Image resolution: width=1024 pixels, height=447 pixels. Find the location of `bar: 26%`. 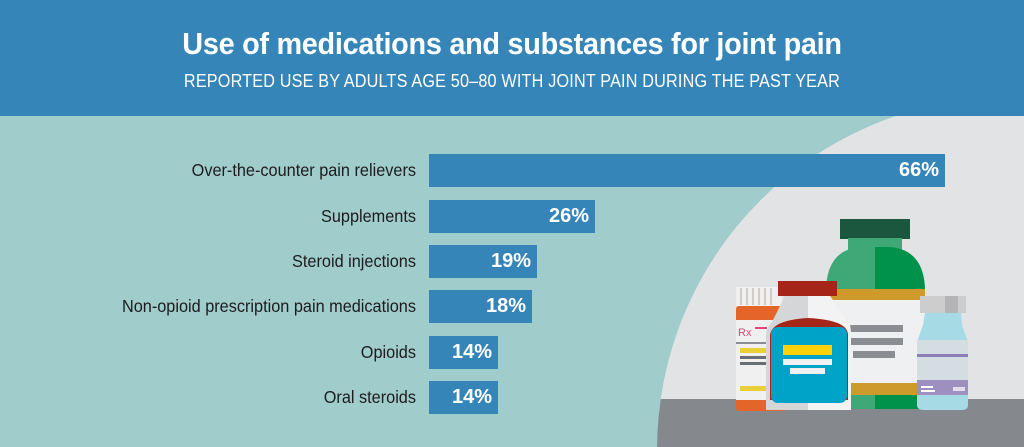

bar: 26% is located at coordinates (512, 216).